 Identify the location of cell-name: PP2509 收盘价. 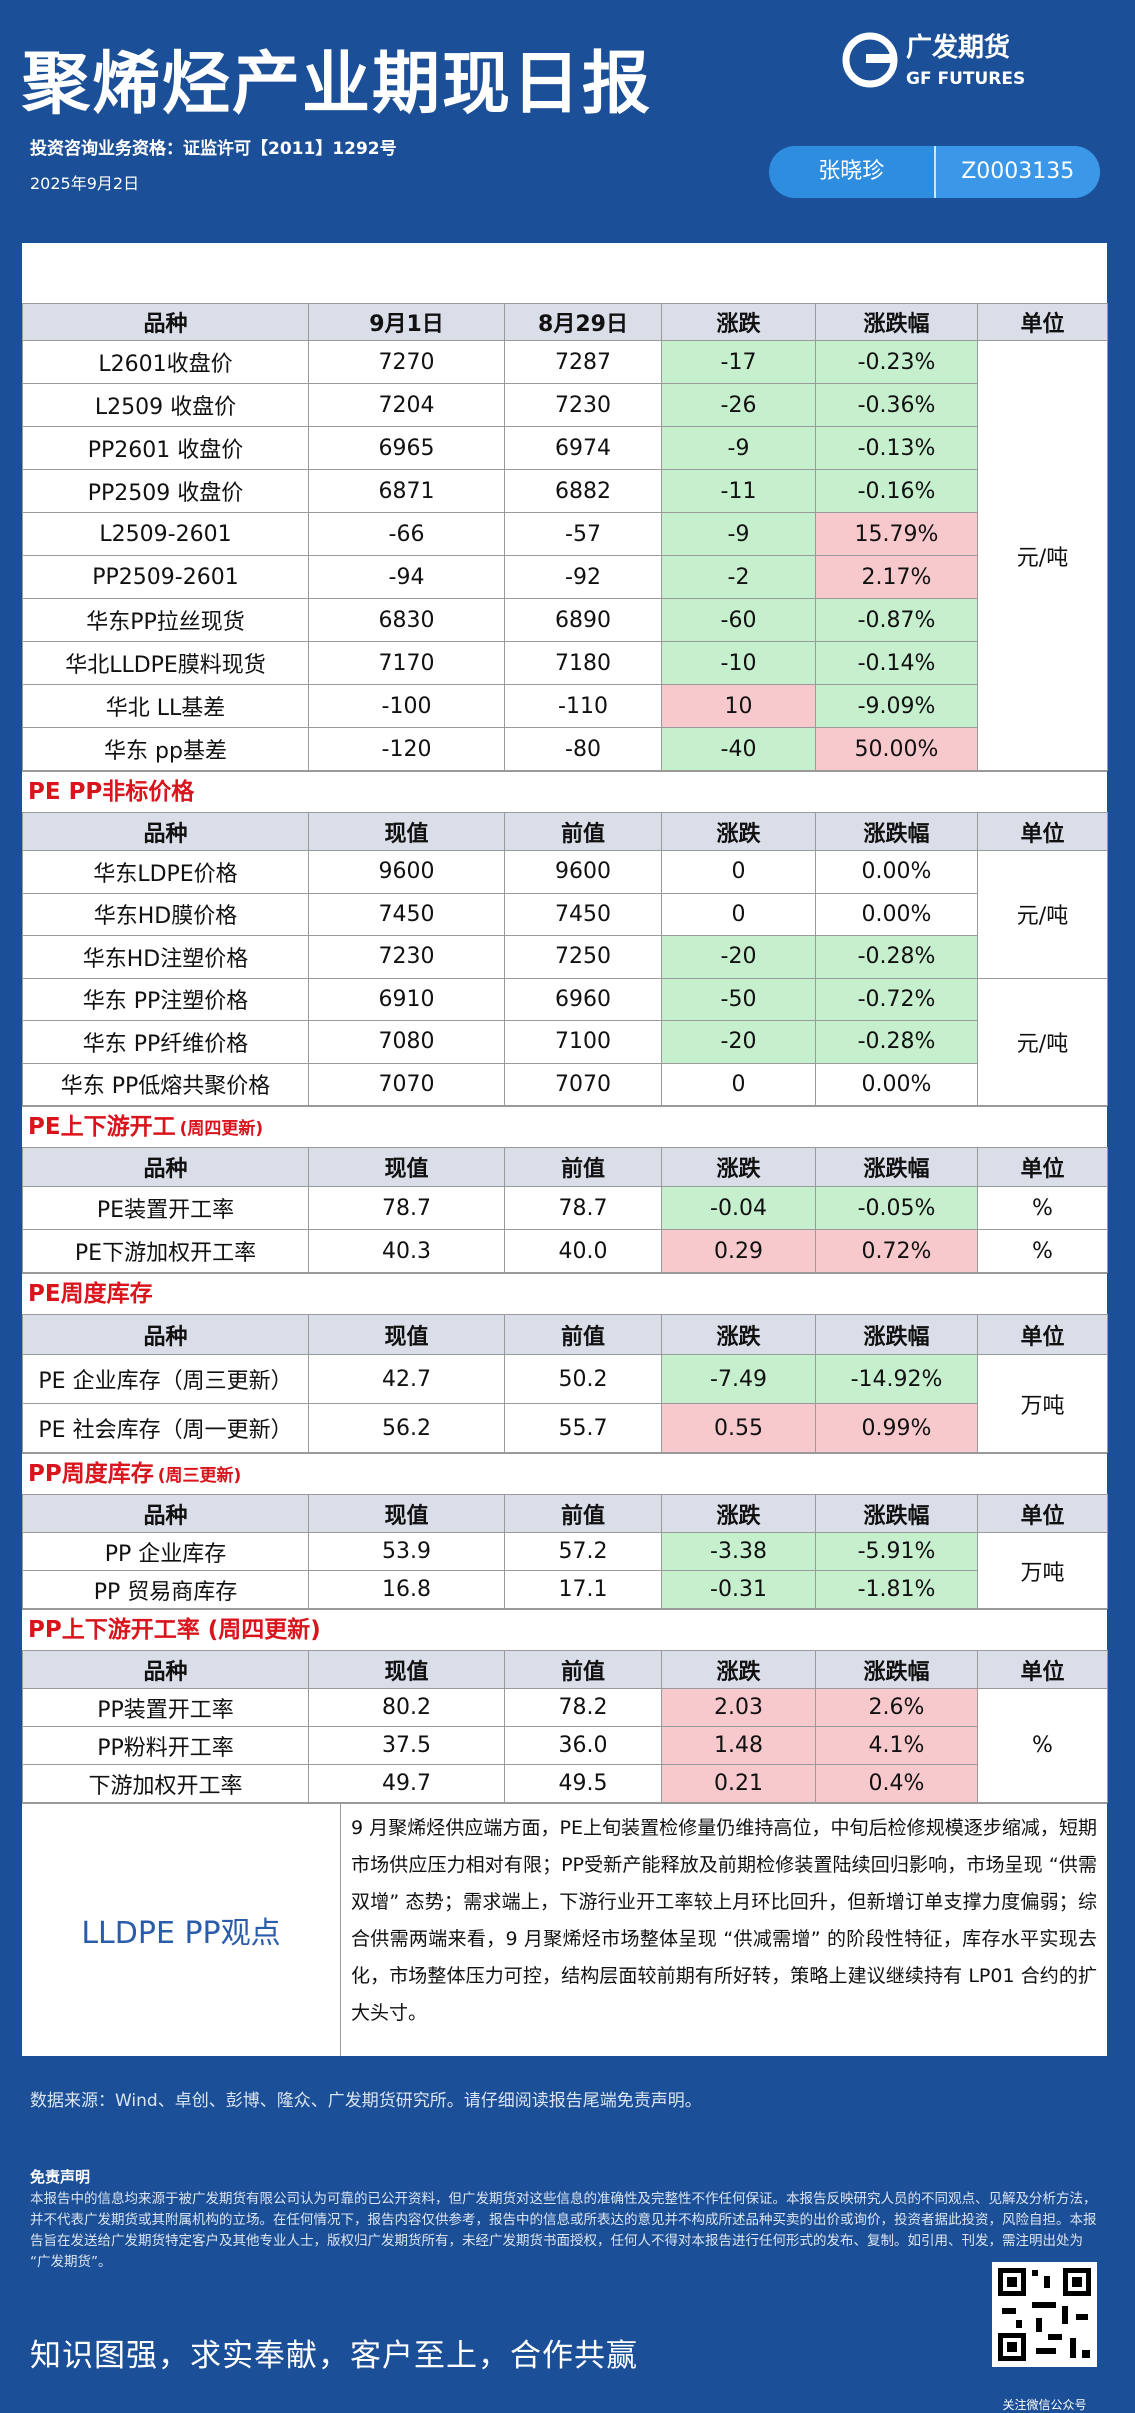
(165, 491).